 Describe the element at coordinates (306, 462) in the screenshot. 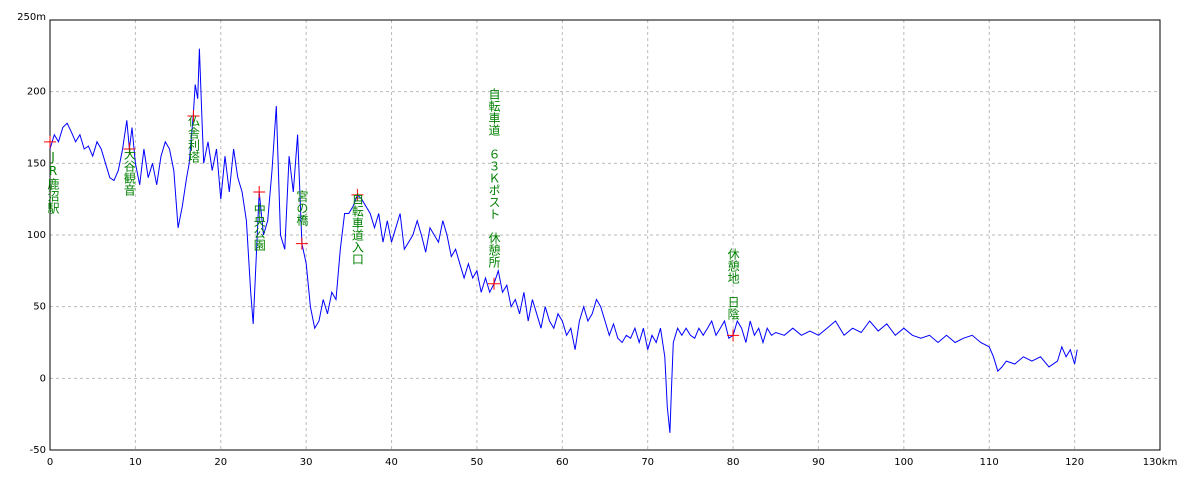

I see `x-tick-label: 30` at that location.